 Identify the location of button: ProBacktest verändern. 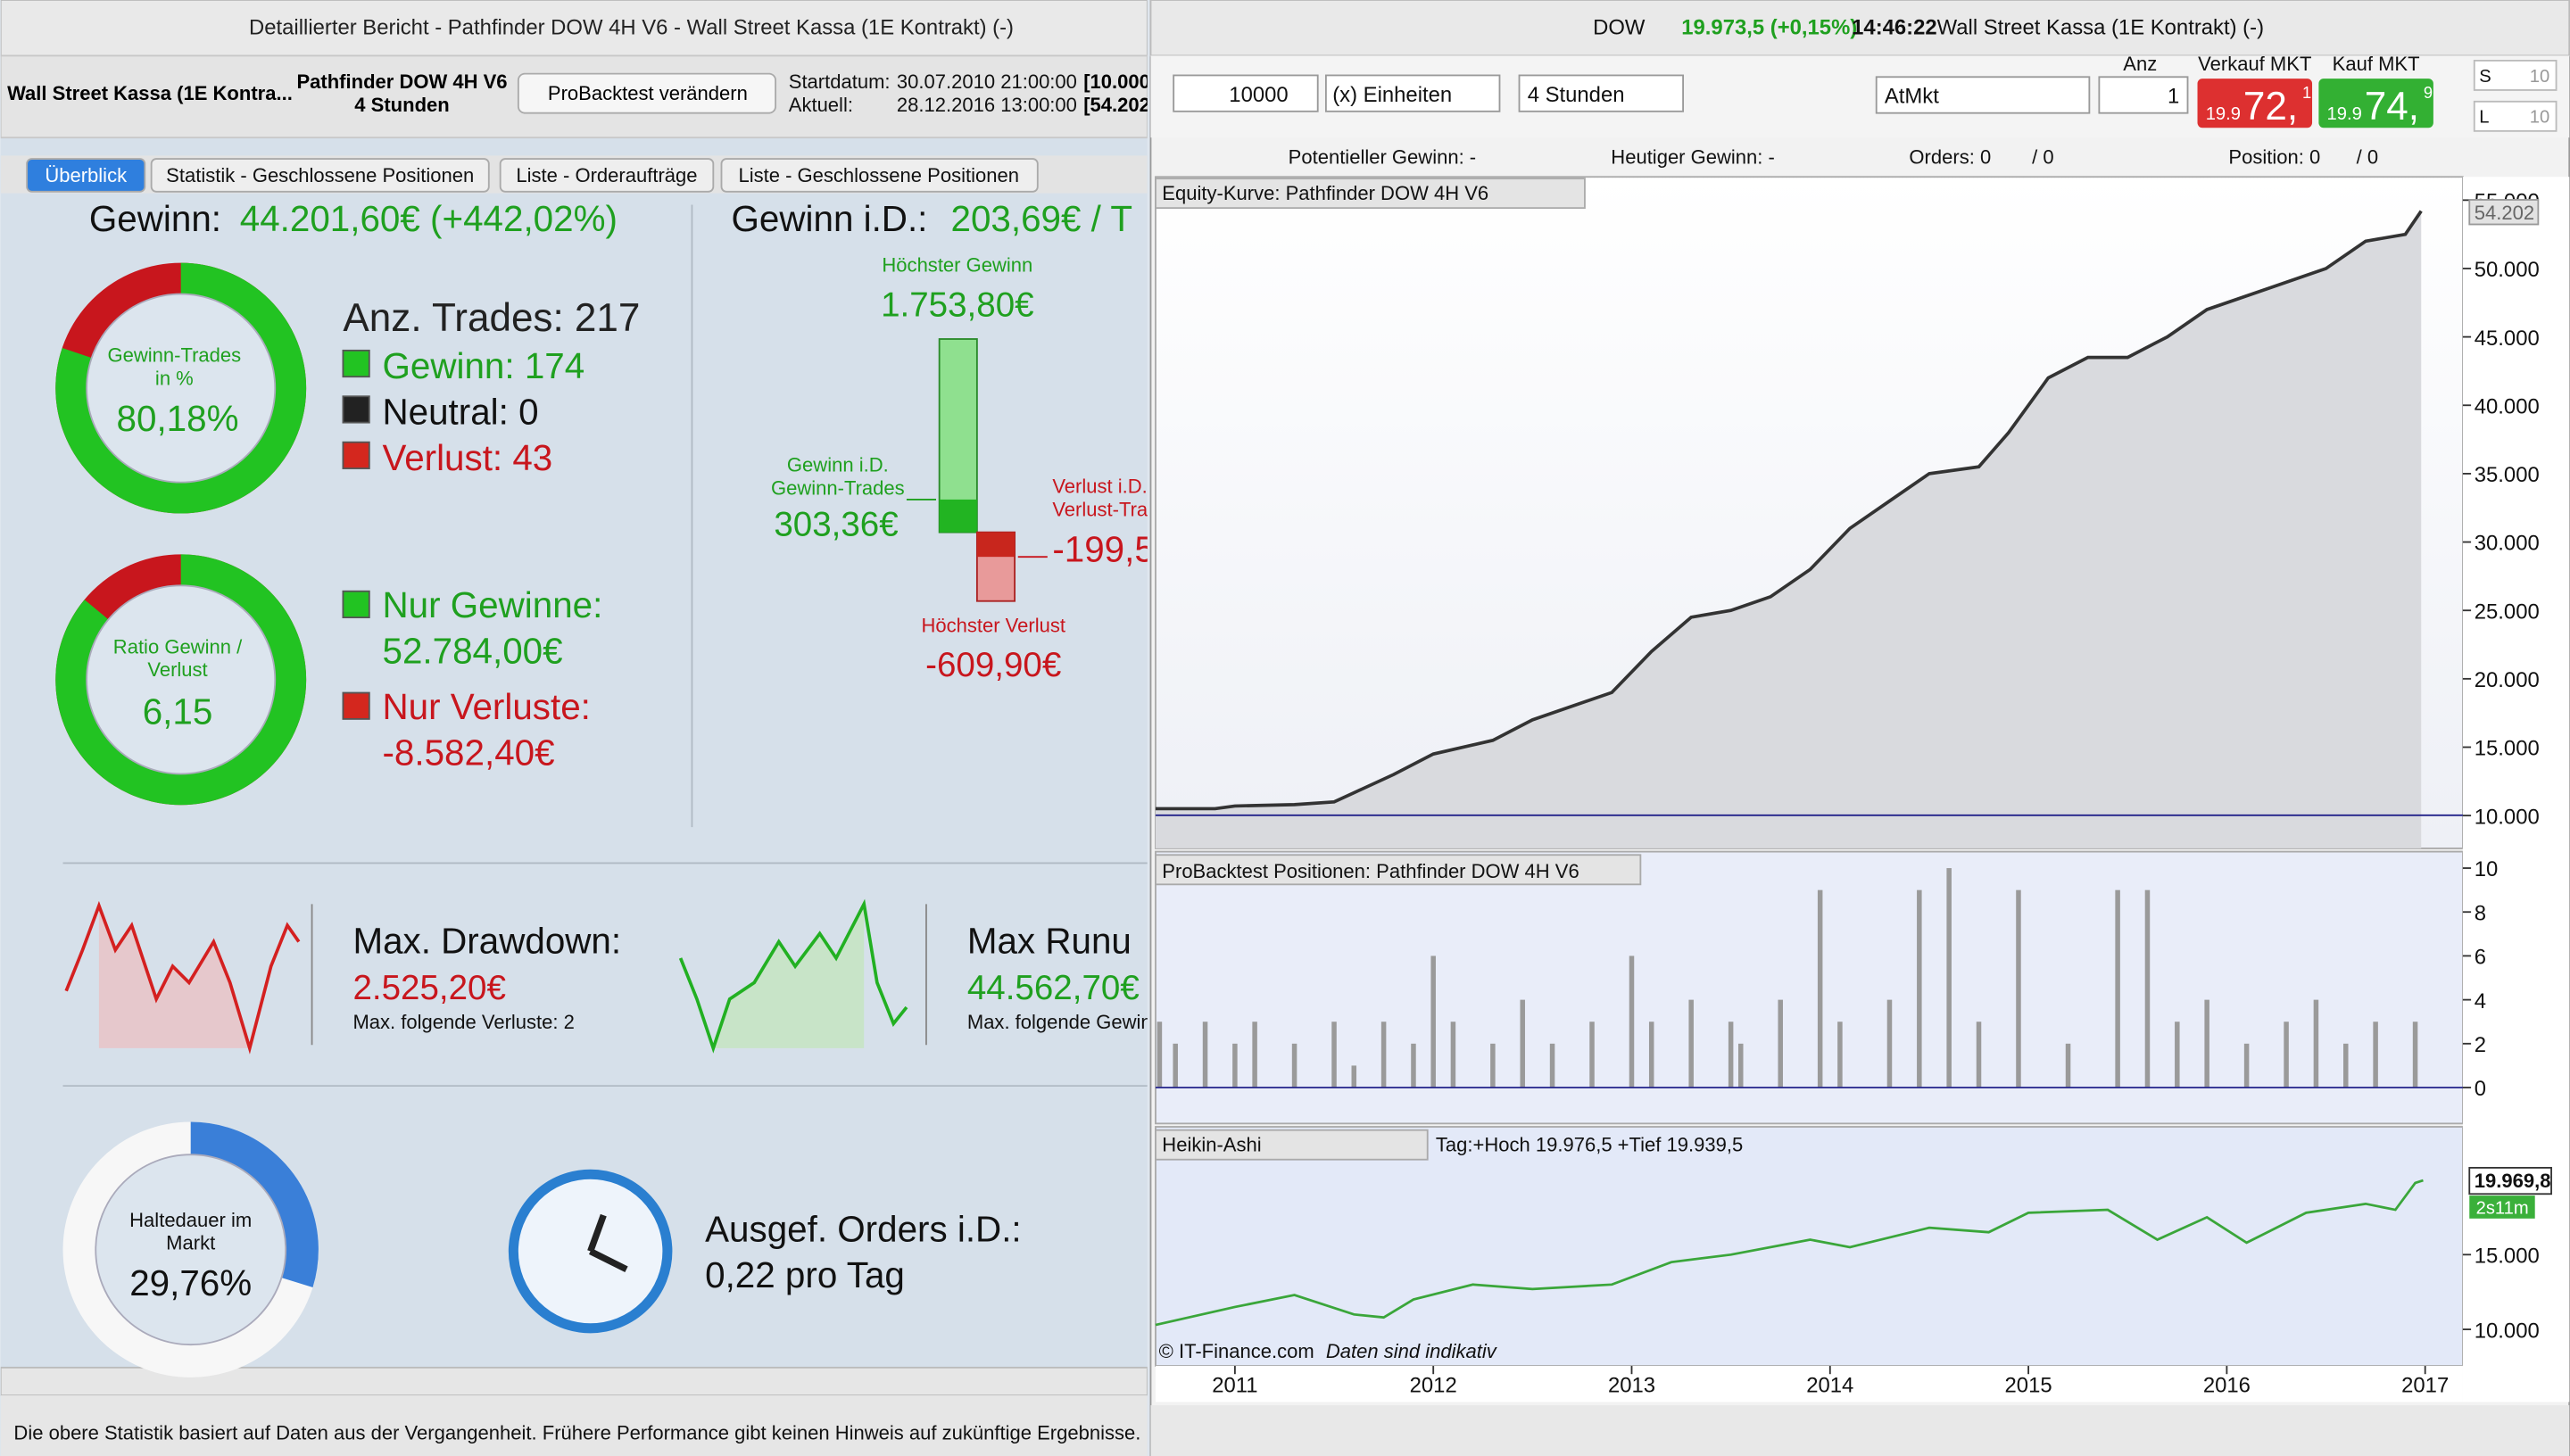
(648, 93).